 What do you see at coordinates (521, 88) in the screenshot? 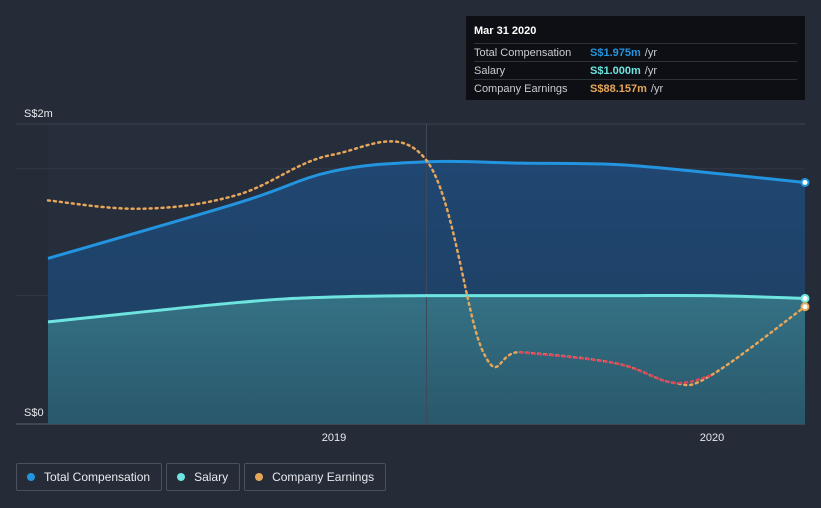
I see `tooltip-label: Company Earnings` at bounding box center [521, 88].